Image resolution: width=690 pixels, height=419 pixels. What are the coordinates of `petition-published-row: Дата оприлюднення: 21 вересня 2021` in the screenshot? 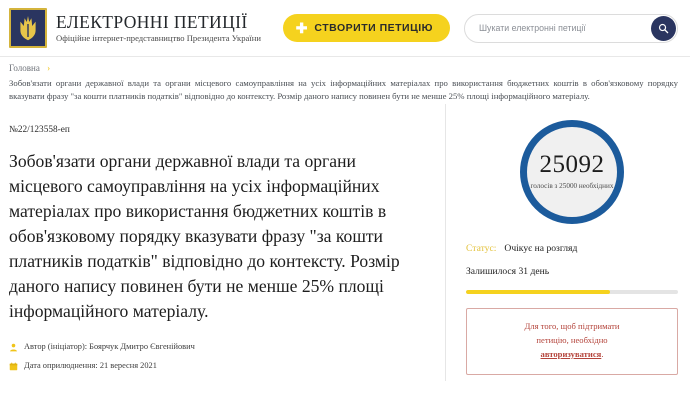 It's located at (220, 367).